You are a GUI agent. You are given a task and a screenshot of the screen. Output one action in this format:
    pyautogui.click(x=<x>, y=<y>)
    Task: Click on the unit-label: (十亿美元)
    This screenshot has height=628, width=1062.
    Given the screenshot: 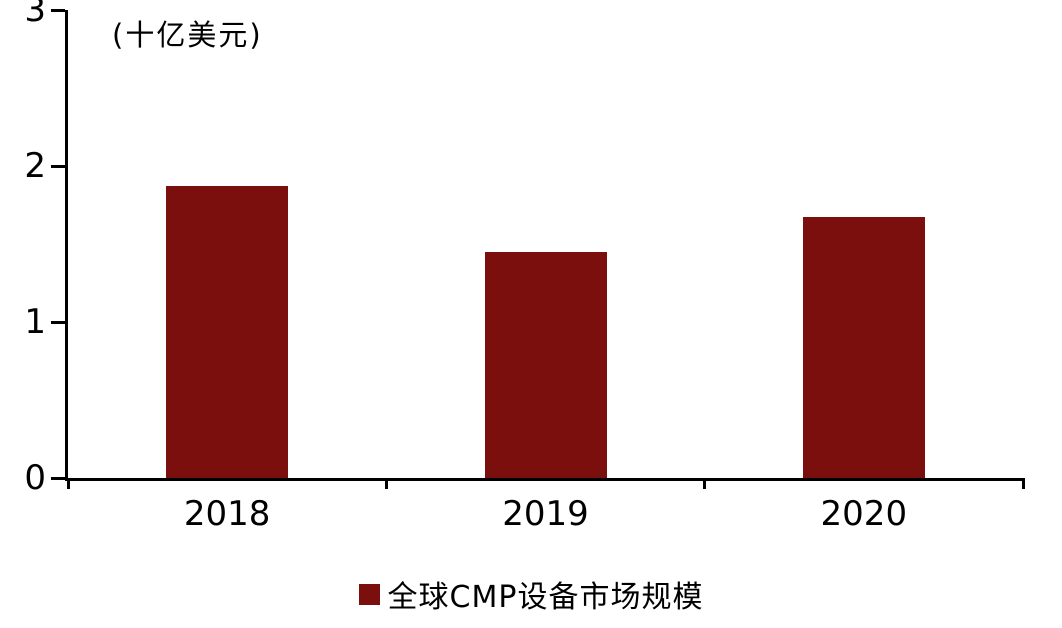 What is the action you would take?
    pyautogui.click(x=187, y=35)
    